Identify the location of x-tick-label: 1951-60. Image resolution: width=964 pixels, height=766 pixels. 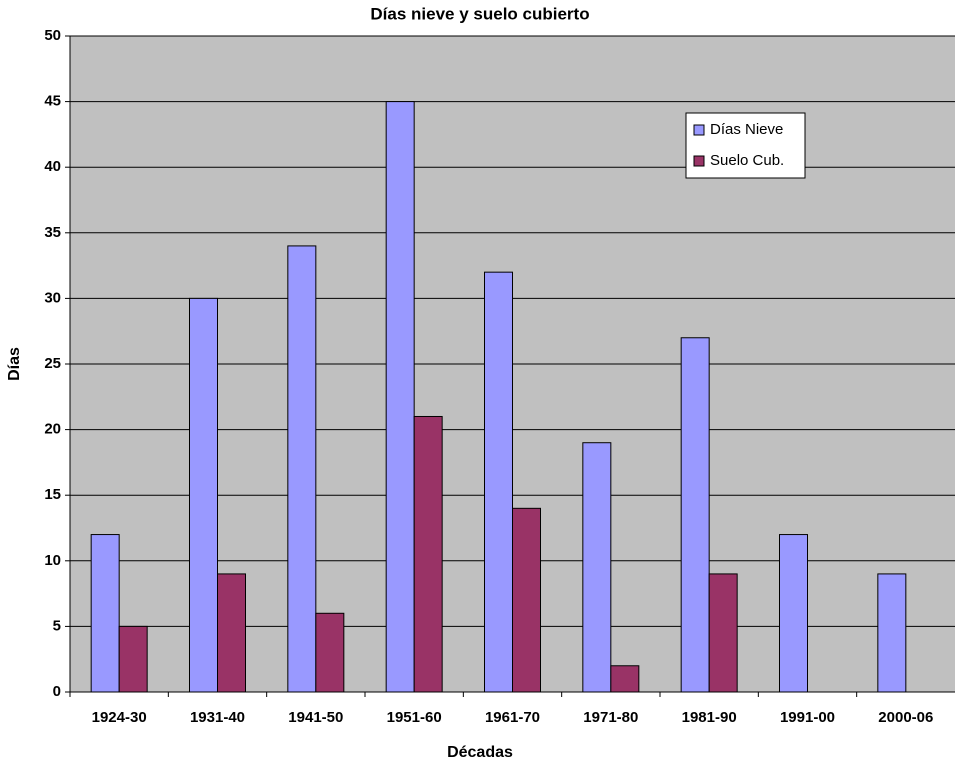
(414, 717).